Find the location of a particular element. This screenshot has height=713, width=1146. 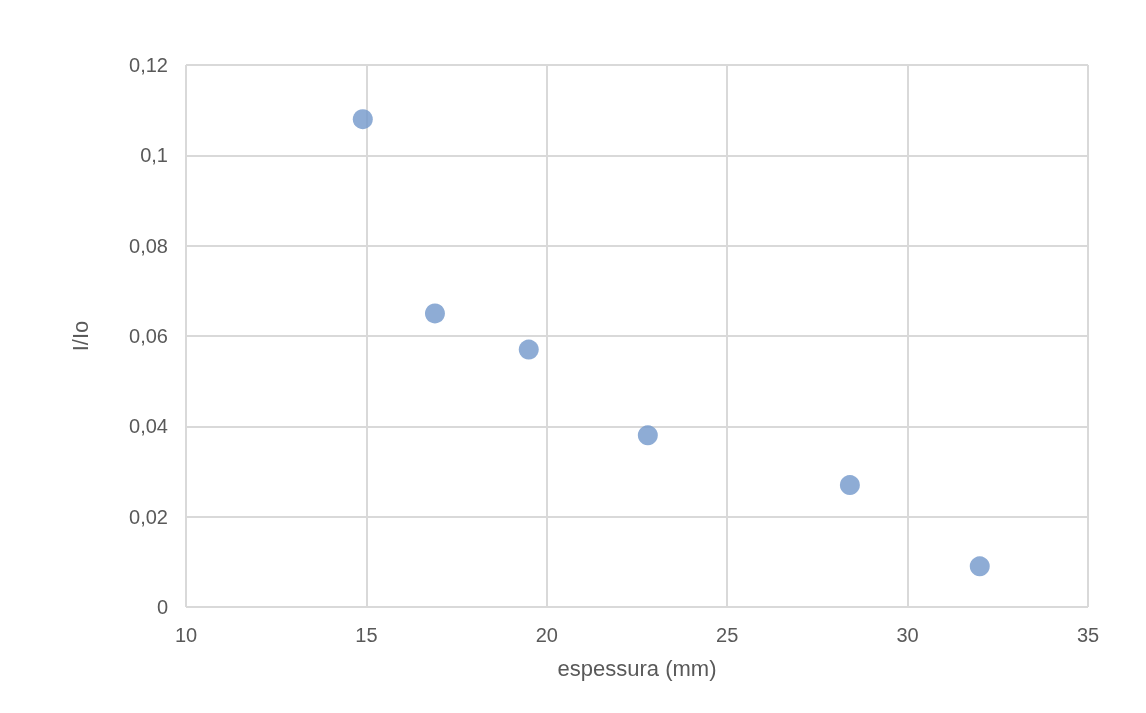

x-tick-label: 15 is located at coordinates (366, 635).